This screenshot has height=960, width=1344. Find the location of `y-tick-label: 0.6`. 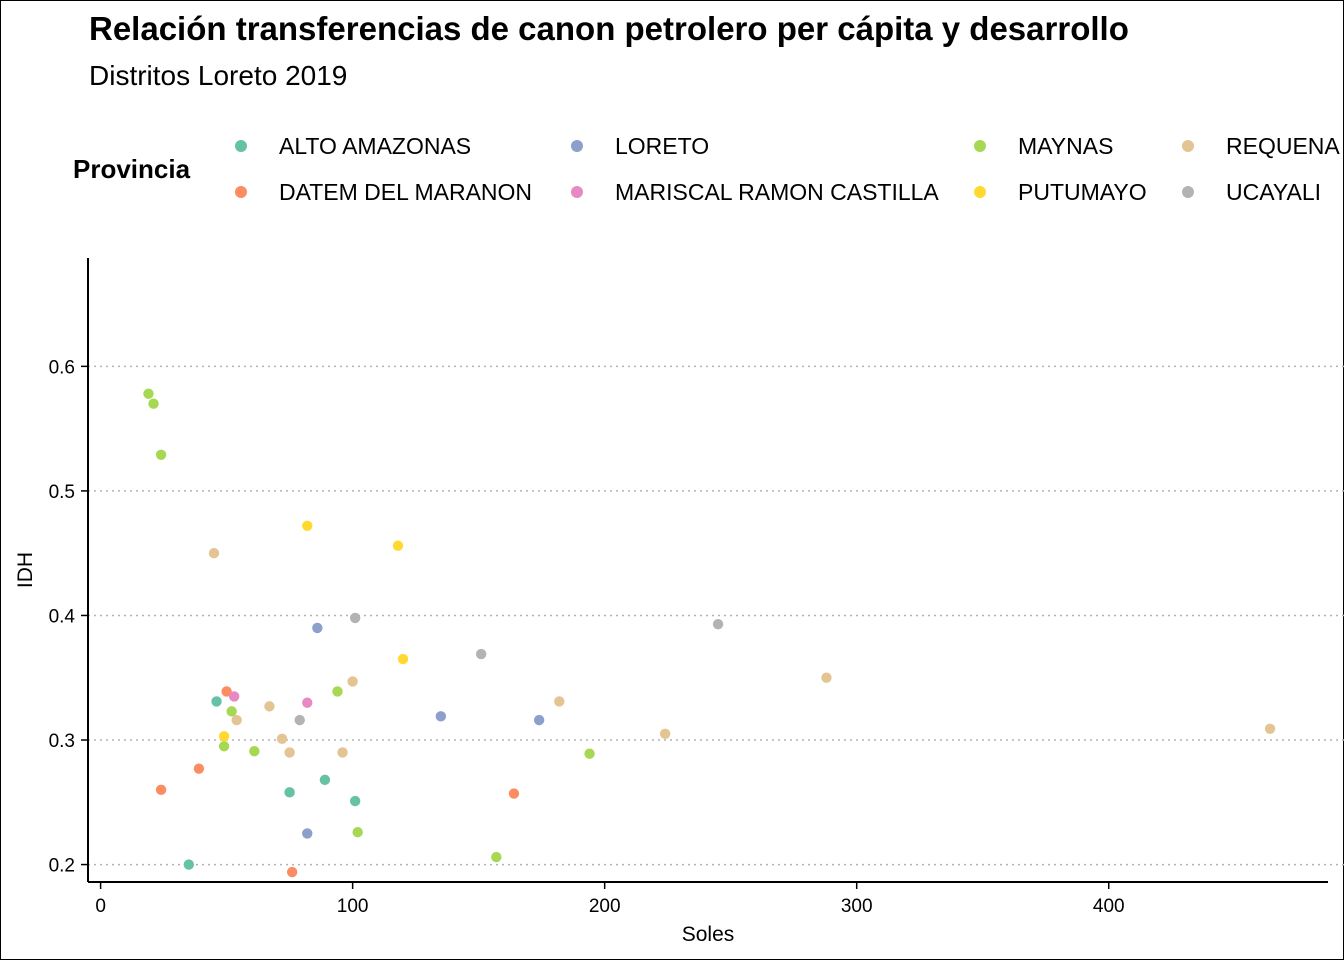

y-tick-label: 0.6 is located at coordinates (62, 367).